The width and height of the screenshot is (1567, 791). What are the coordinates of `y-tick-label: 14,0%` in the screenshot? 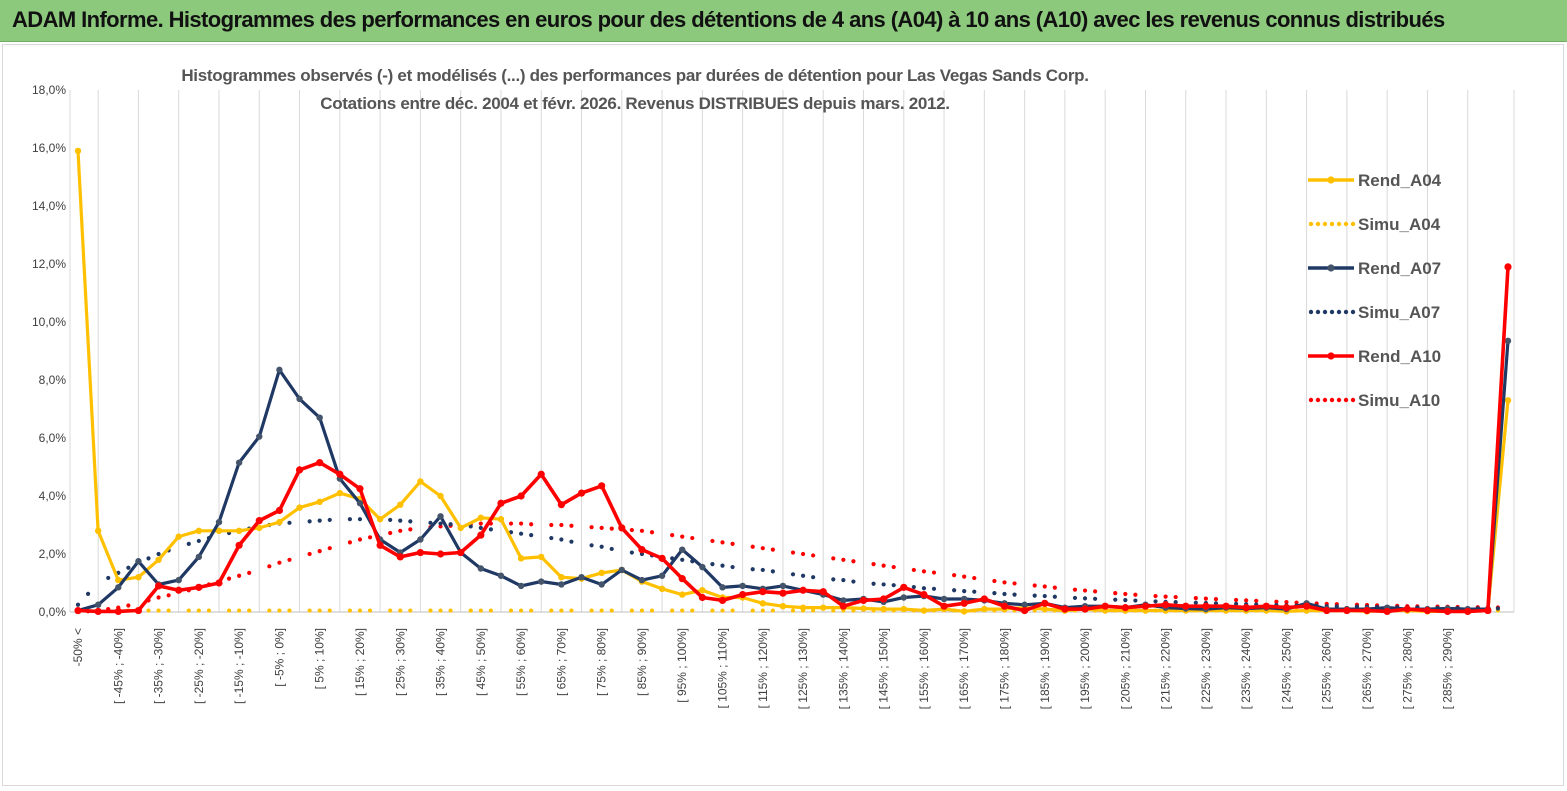 It's located at (49, 206).